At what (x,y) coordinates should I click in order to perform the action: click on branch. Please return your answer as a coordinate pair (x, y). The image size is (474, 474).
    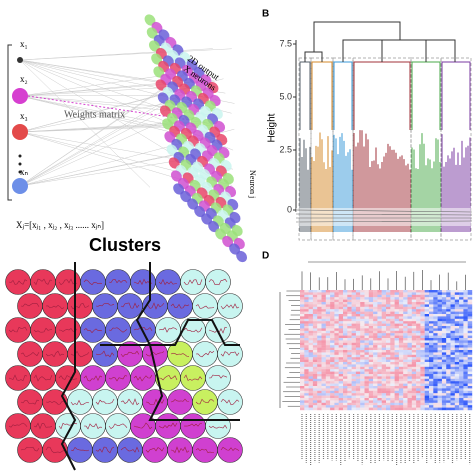
    Looking at the image, I should click on (343, 95).